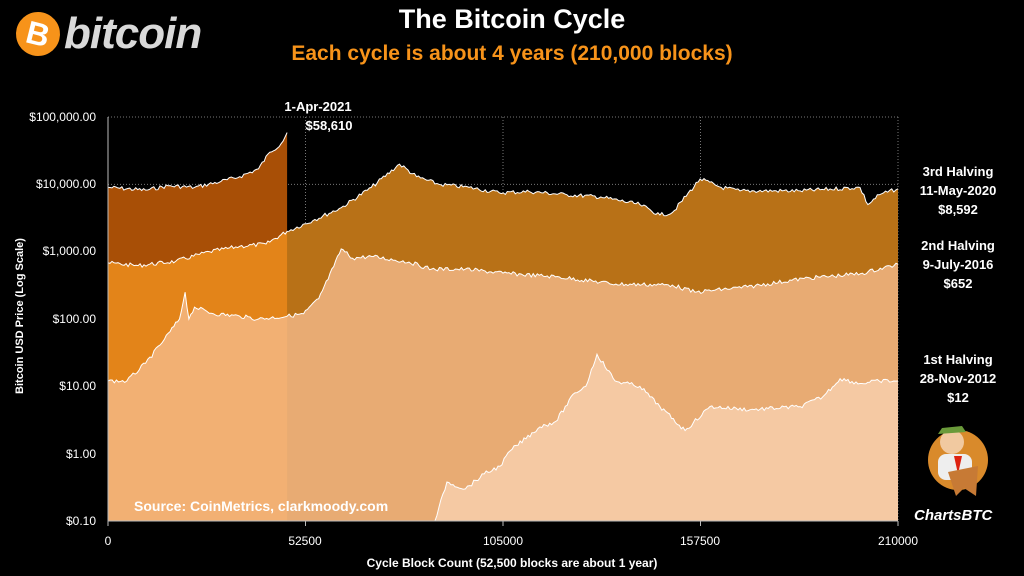 The height and width of the screenshot is (576, 1024). I want to click on y-tick-label: $10.00, so click(77, 386).